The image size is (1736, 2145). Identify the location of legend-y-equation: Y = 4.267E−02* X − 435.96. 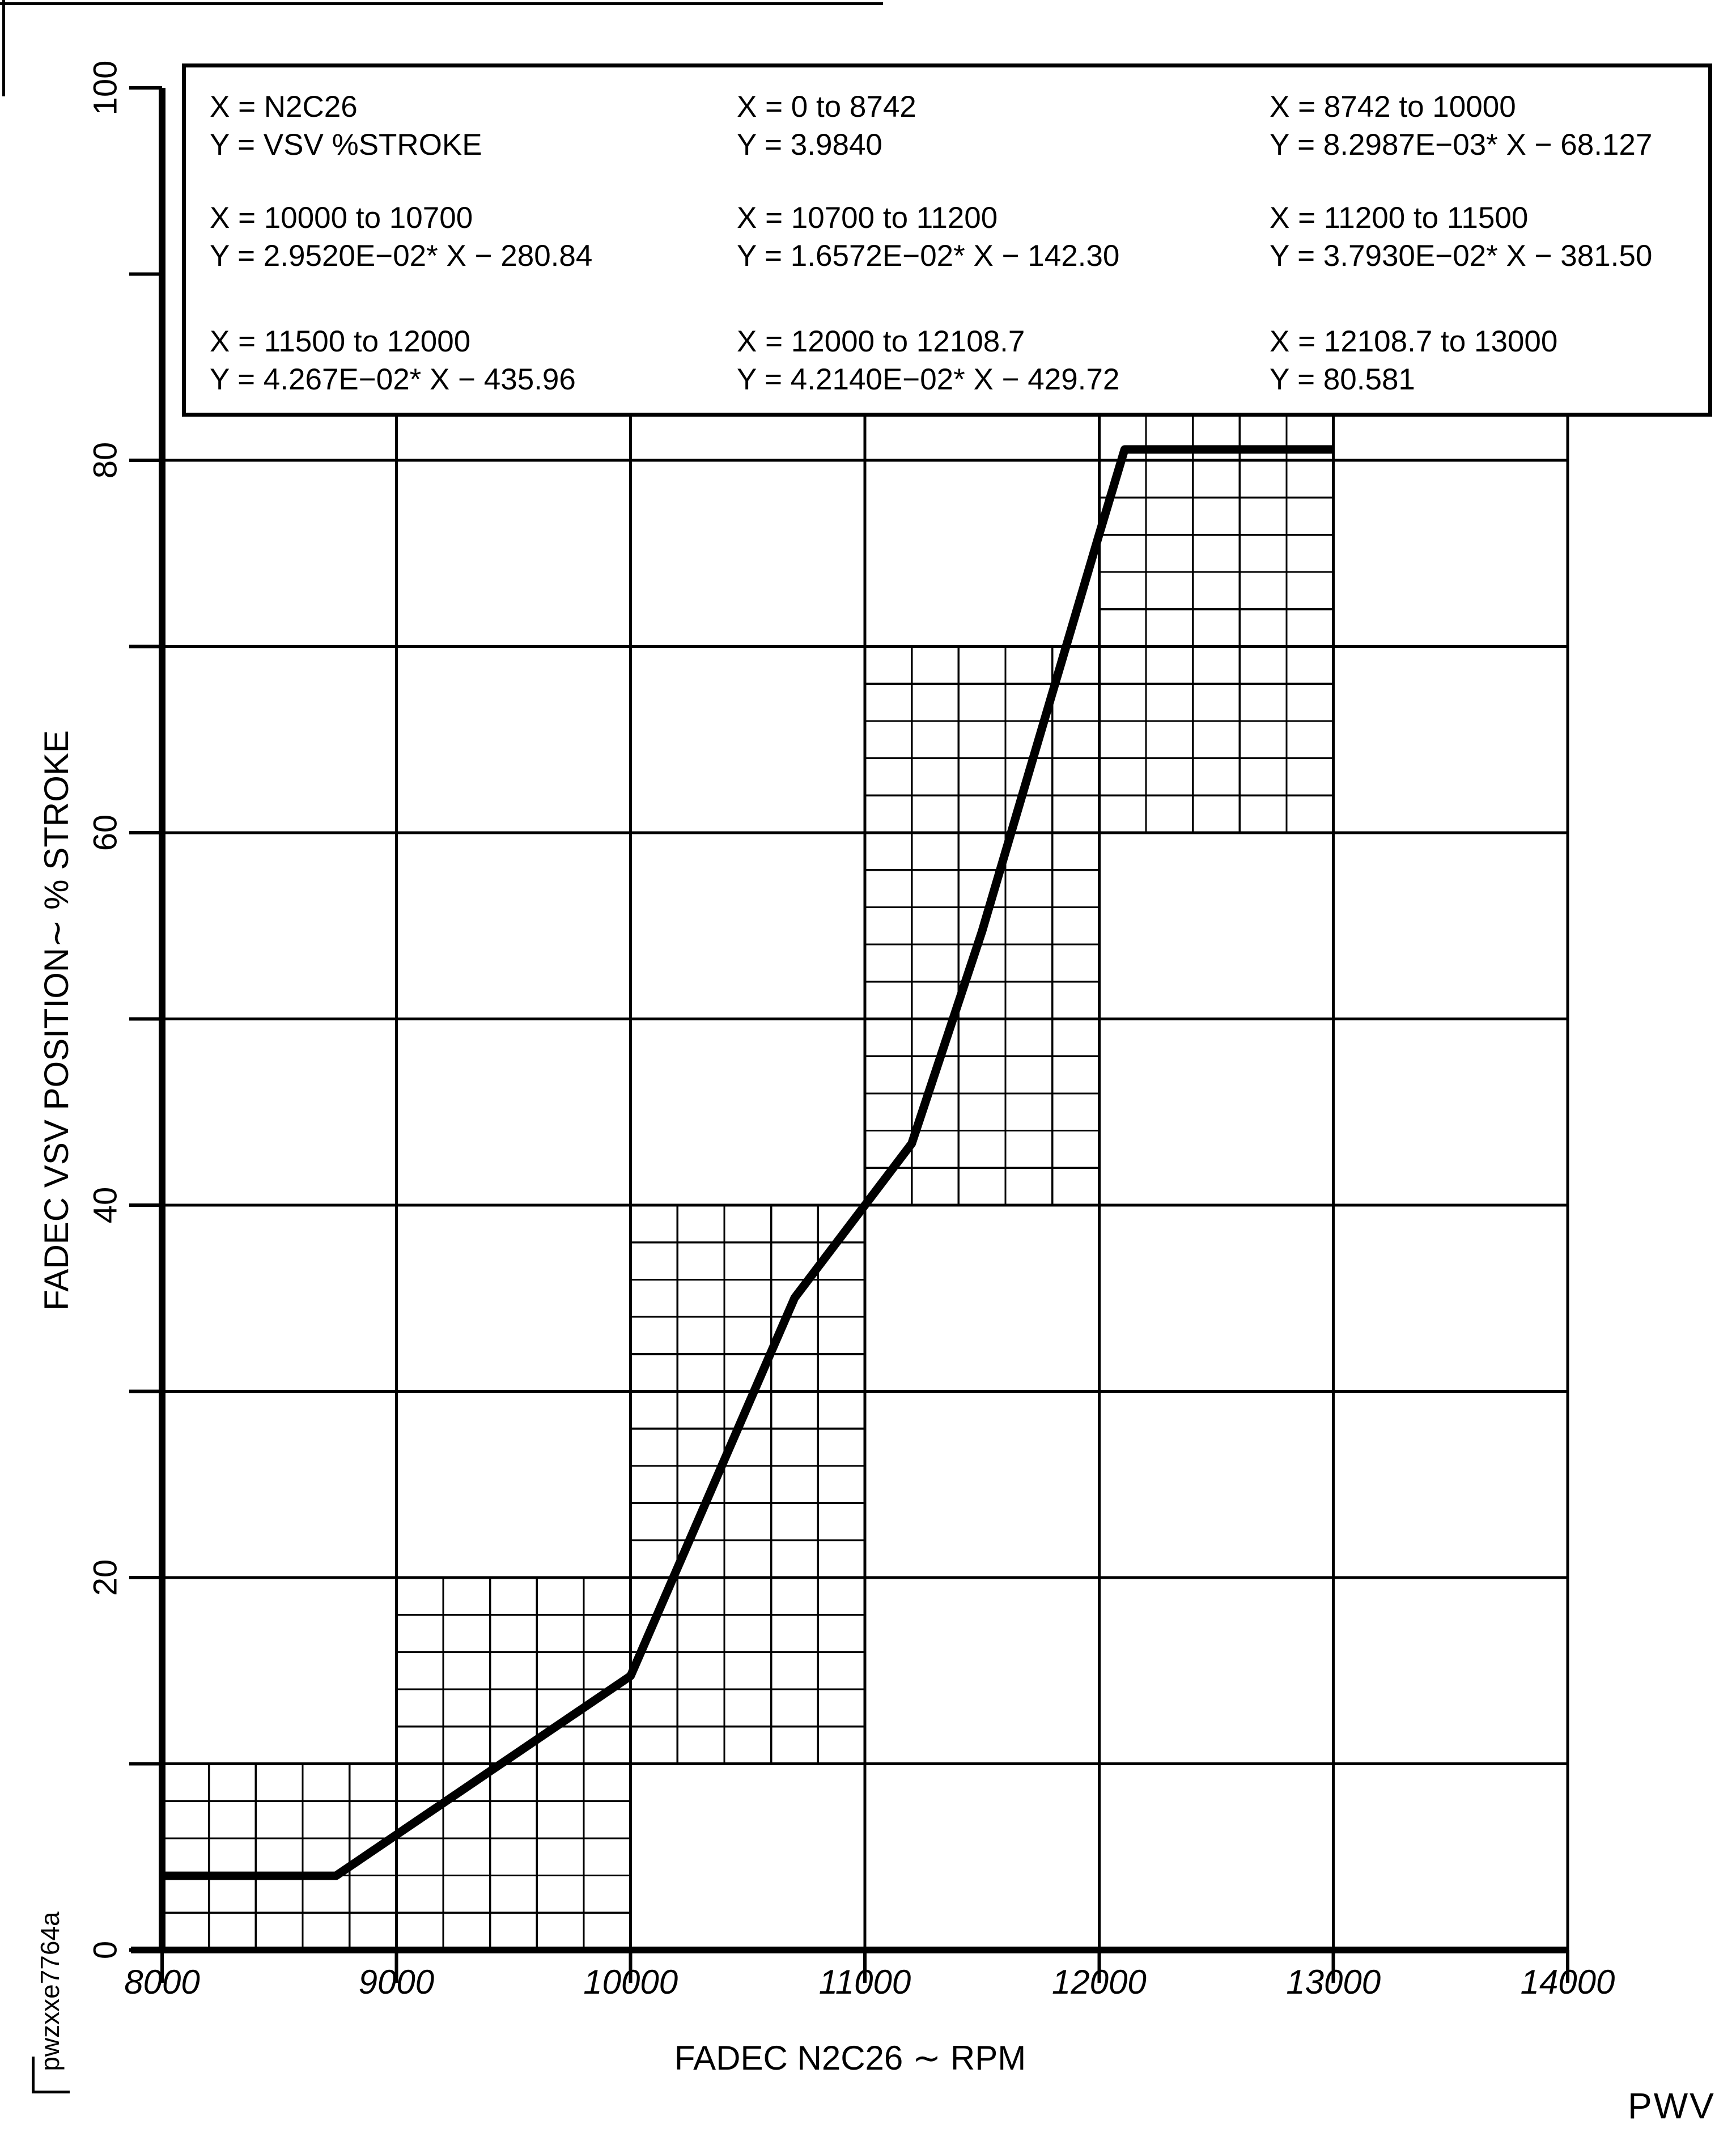
(393, 379).